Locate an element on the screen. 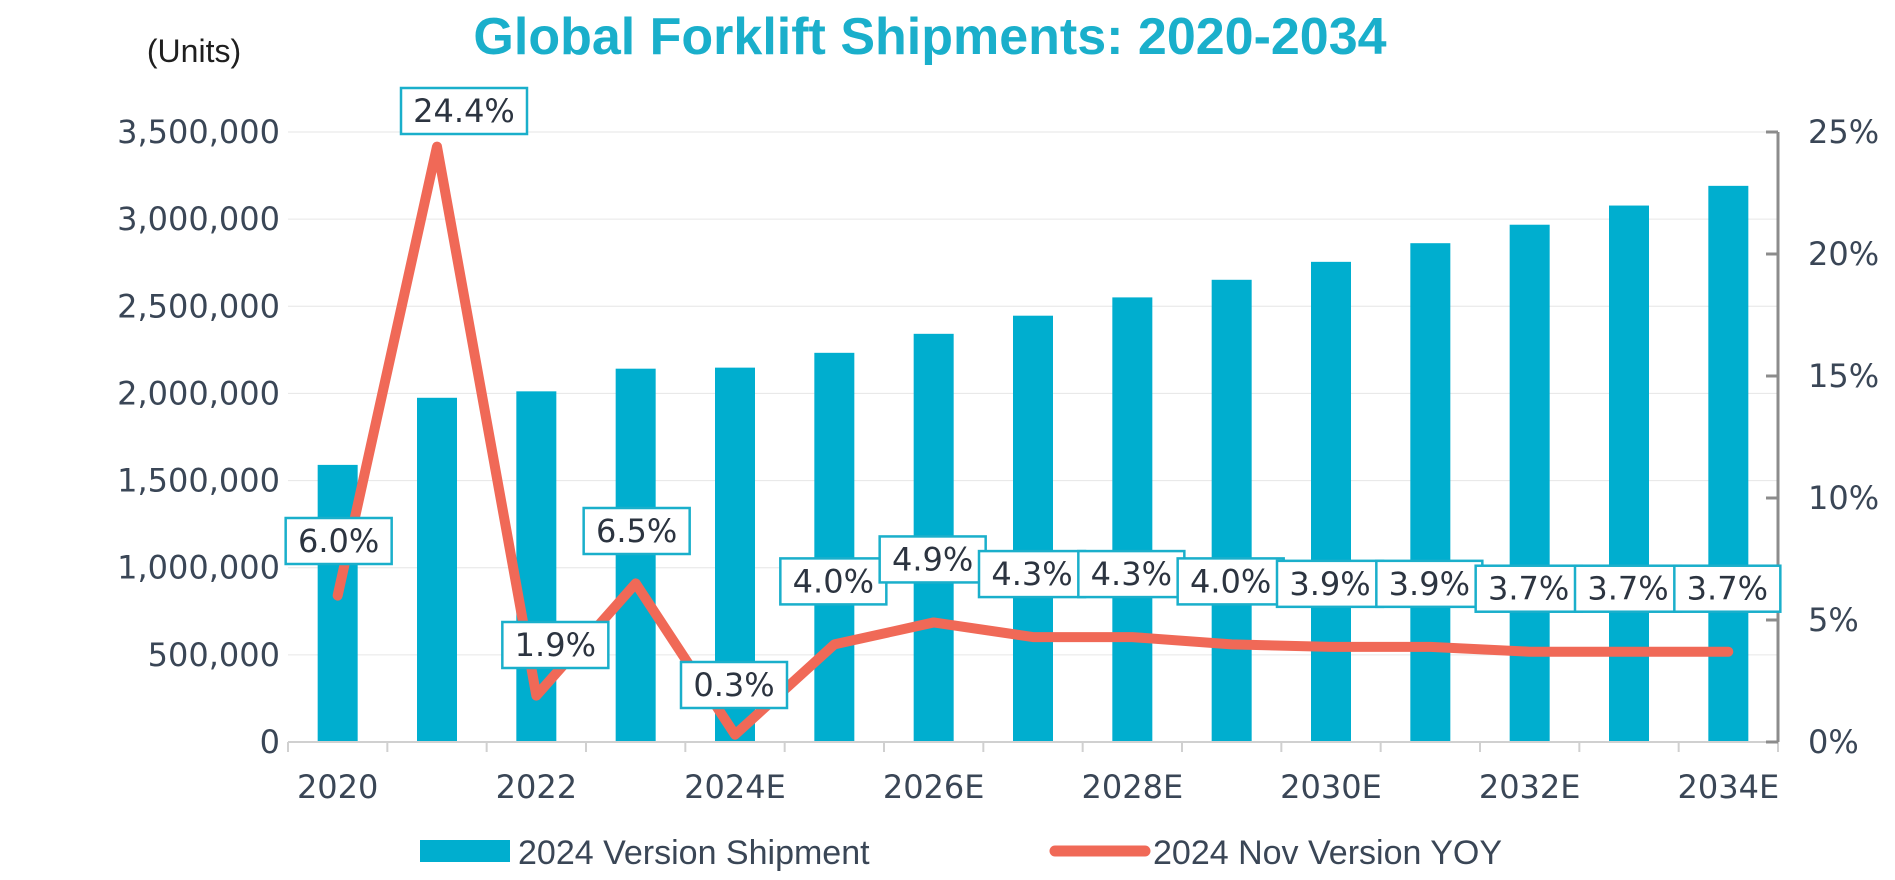 Image resolution: width=1895 pixels, height=880 pixels. data-label-2034E: 3.7% is located at coordinates (1727, 588).